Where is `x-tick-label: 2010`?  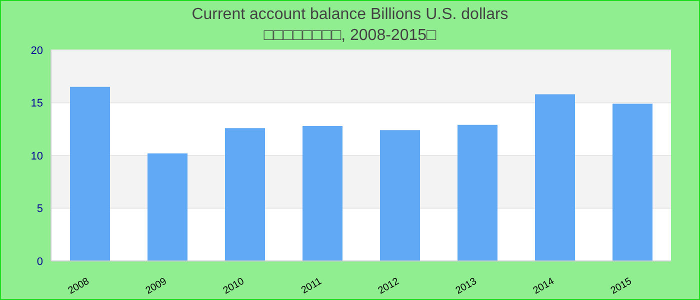 x-tick-label: 2010 is located at coordinates (234, 286).